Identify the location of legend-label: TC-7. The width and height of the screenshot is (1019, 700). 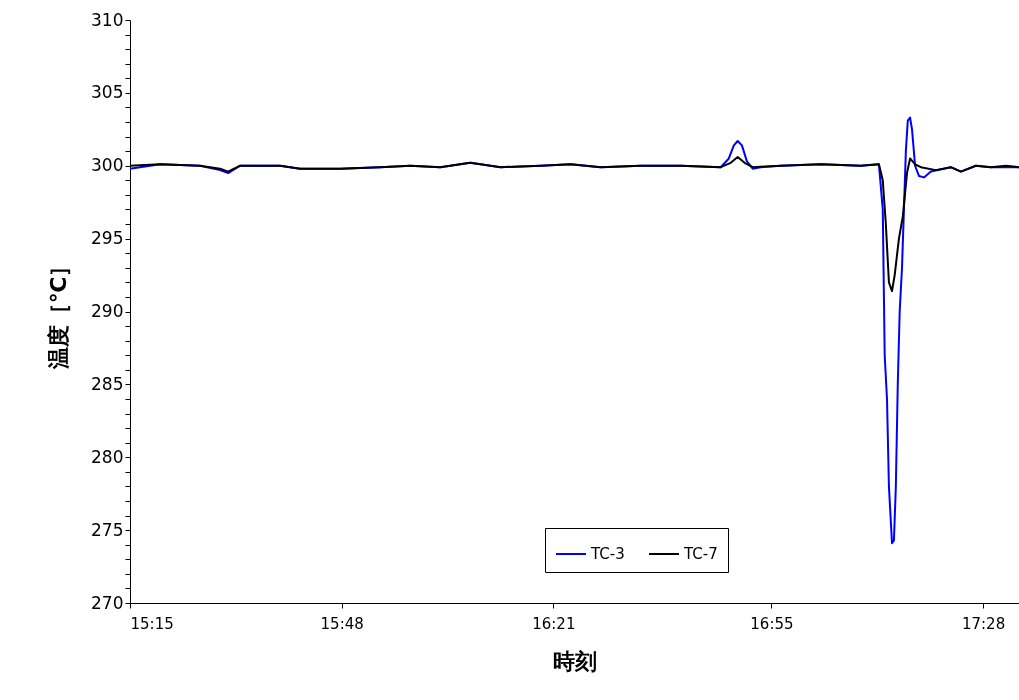
(700, 554).